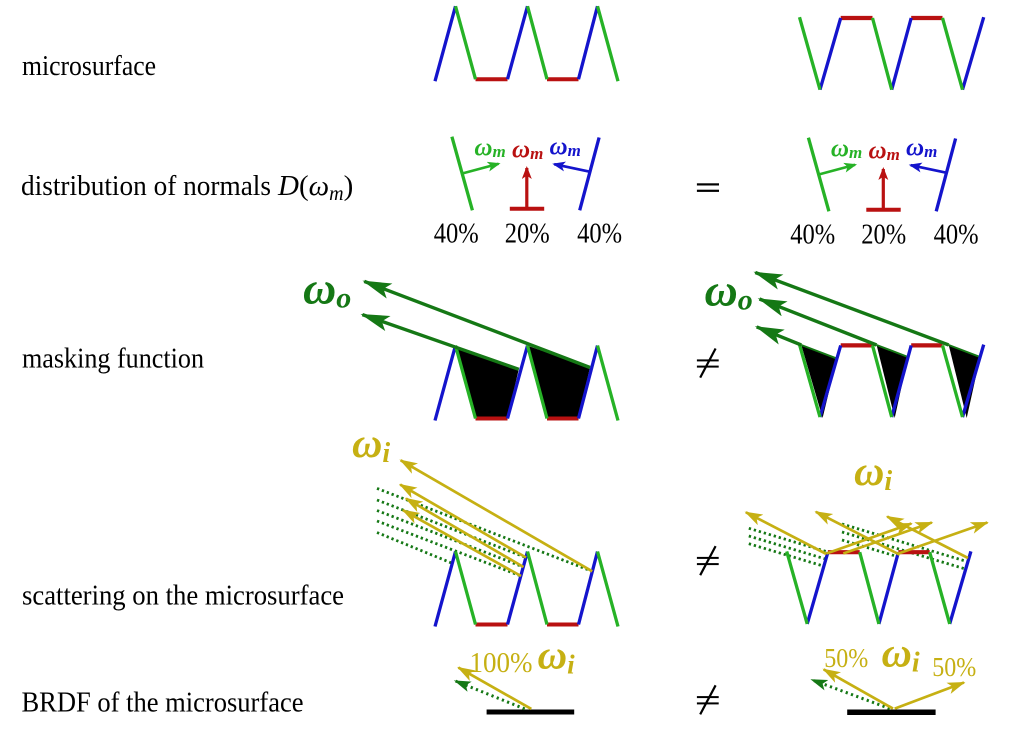  Describe the element at coordinates (113, 359) in the screenshot. I see `svg-text: masking function` at that location.